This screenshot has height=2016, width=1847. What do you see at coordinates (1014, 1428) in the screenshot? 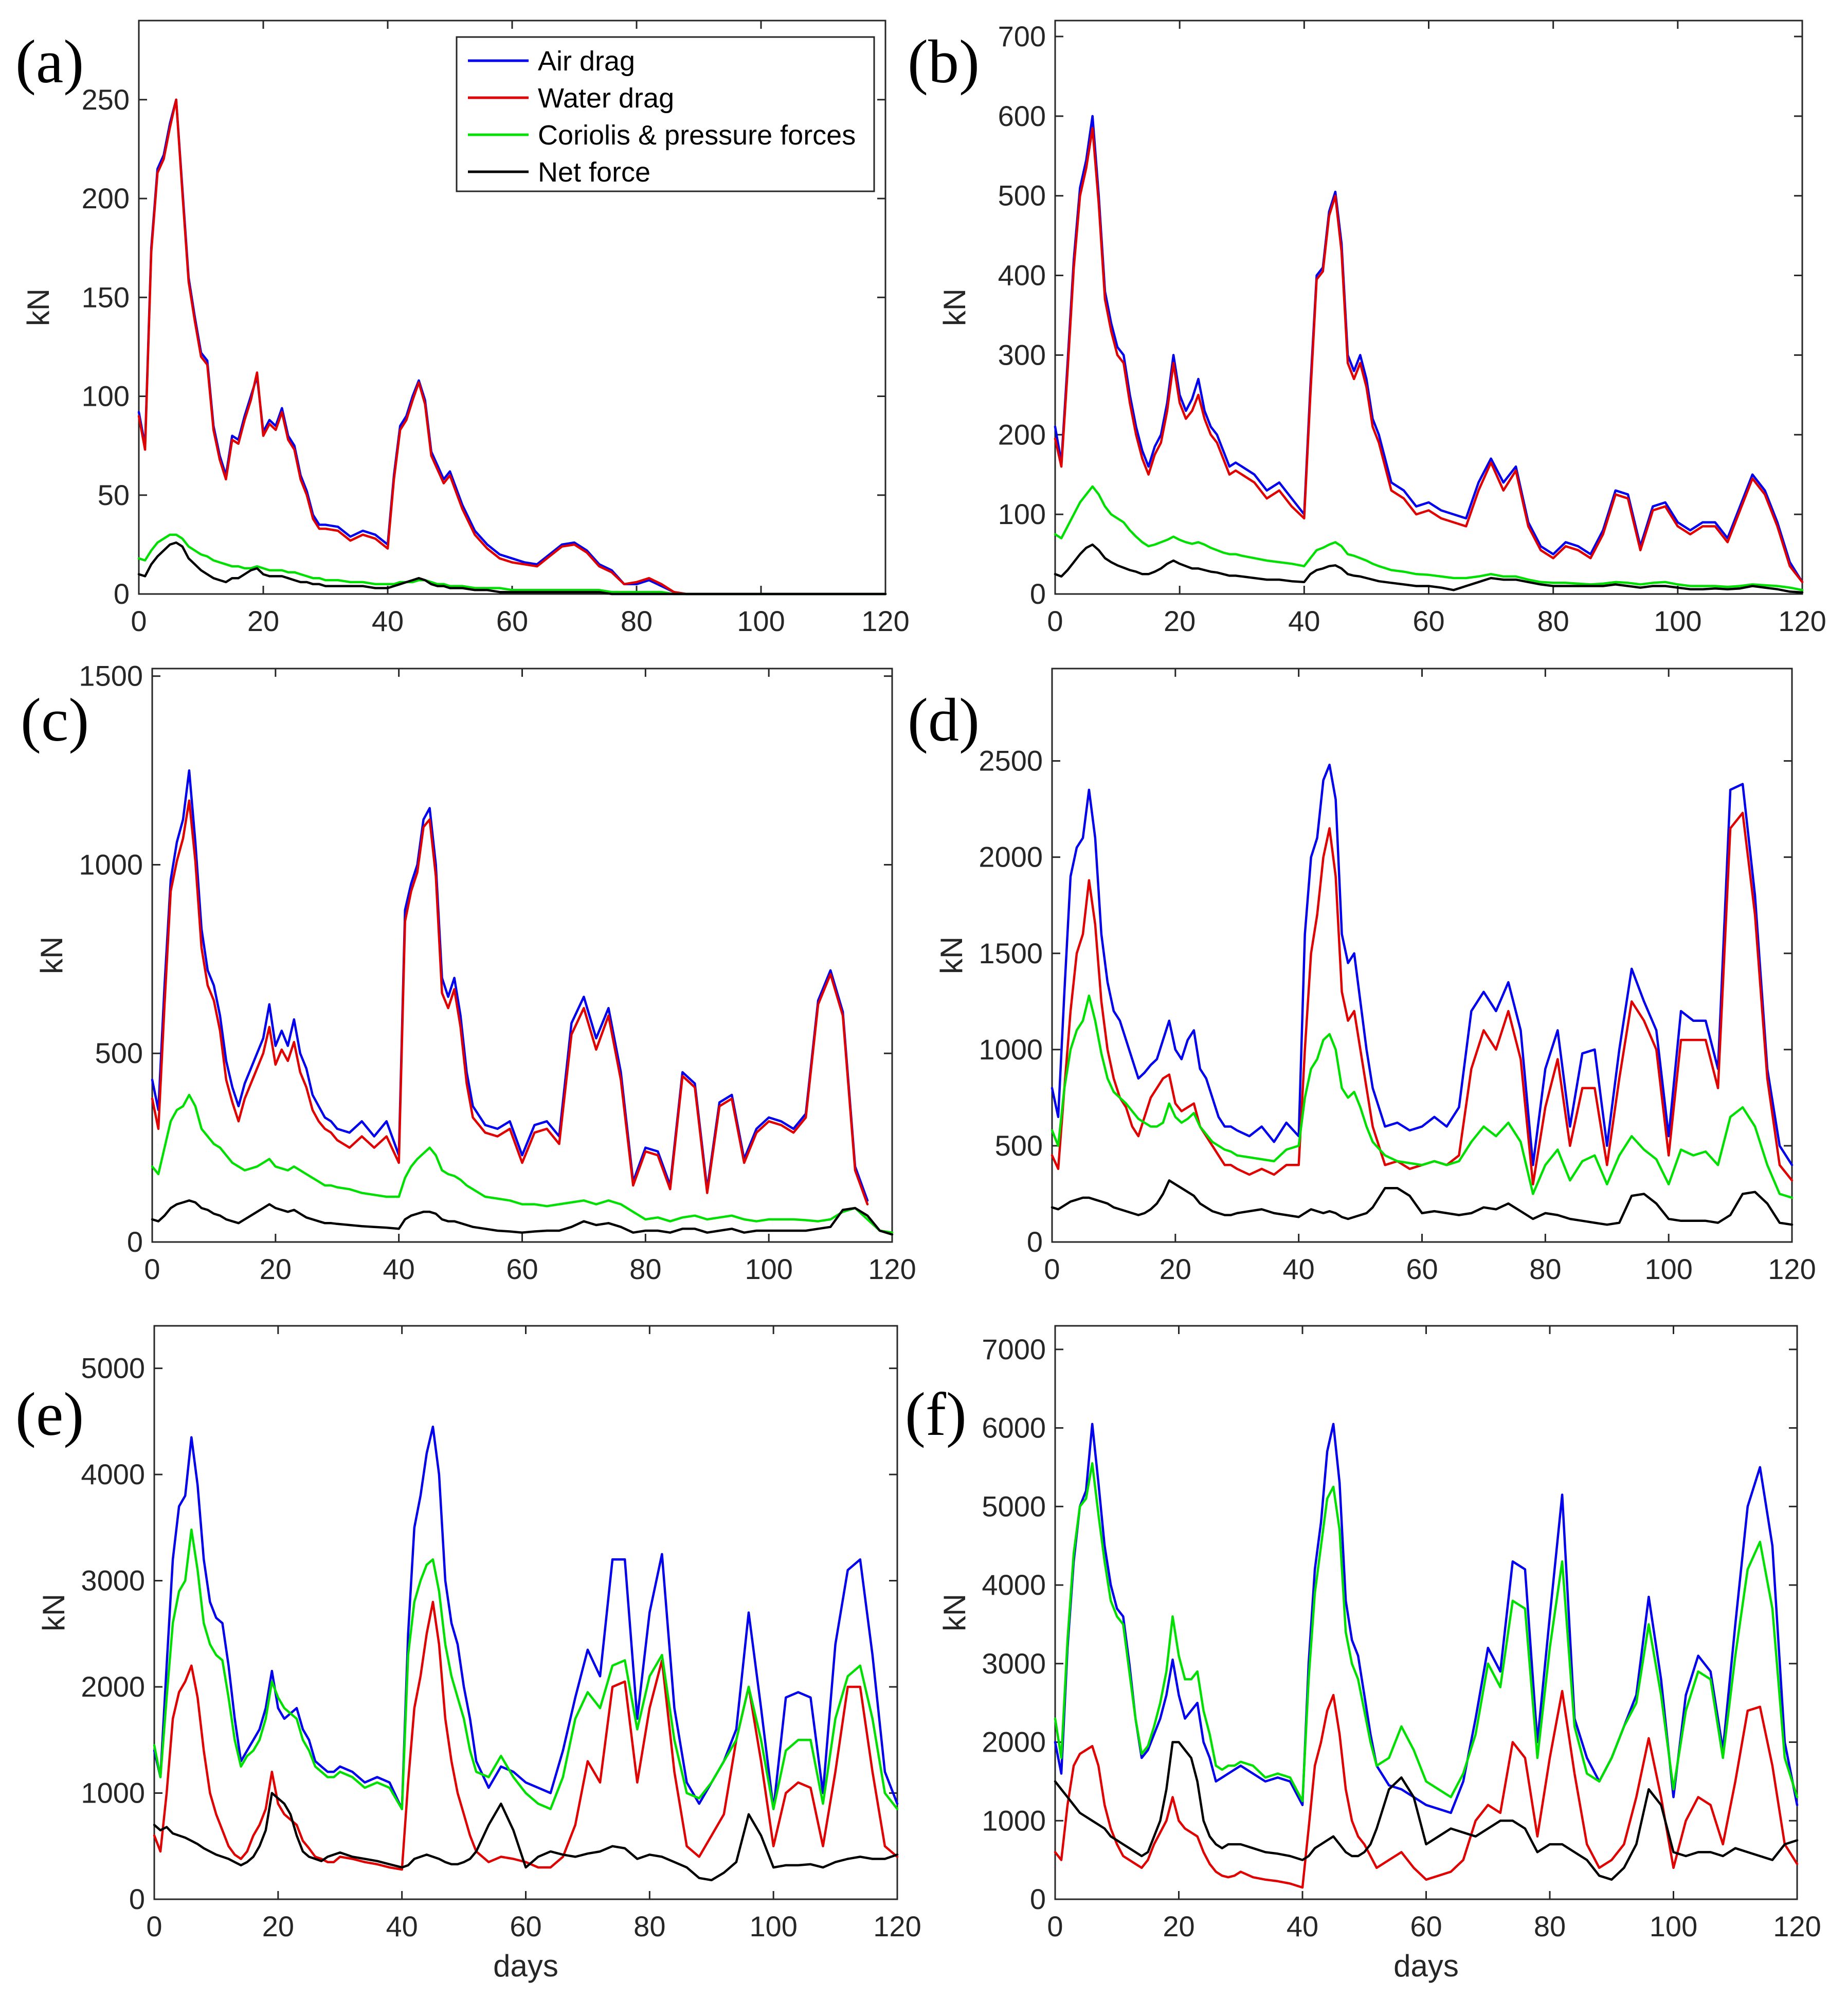
I see `y-tick-label: 6000` at bounding box center [1014, 1428].